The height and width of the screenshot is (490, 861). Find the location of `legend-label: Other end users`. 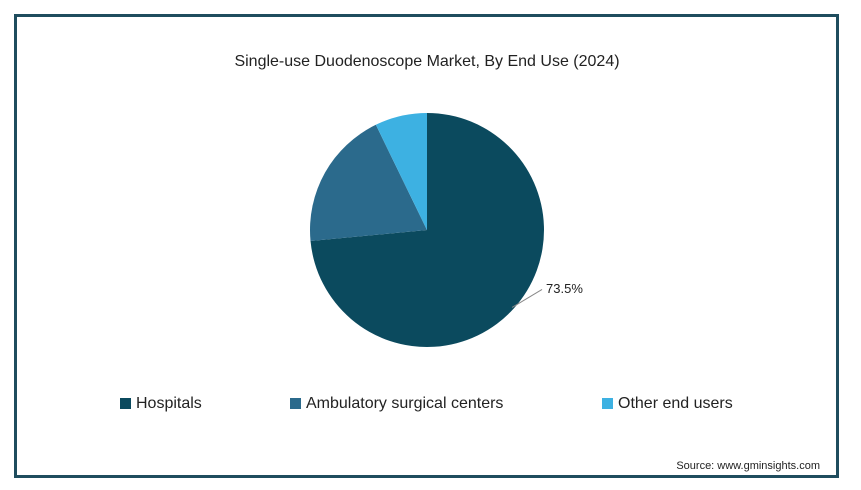

legend-label: Other end users is located at coordinates (675, 403).